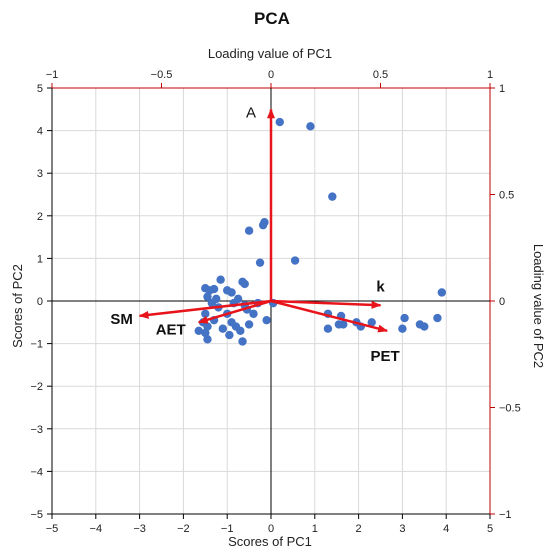 This screenshot has width=550, height=552. What do you see at coordinates (315, 529) in the screenshot?
I see `x-tick-label: 1` at bounding box center [315, 529].